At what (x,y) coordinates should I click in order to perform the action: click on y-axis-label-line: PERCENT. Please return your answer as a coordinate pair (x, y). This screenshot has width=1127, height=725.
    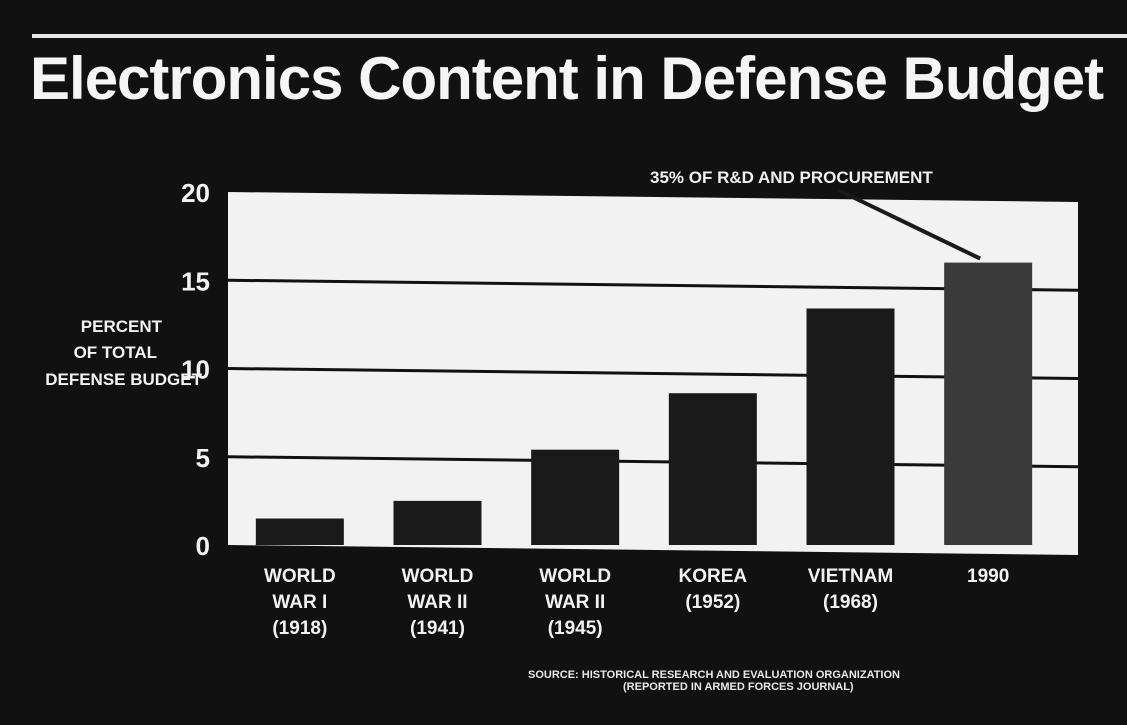
    Looking at the image, I should click on (121, 326).